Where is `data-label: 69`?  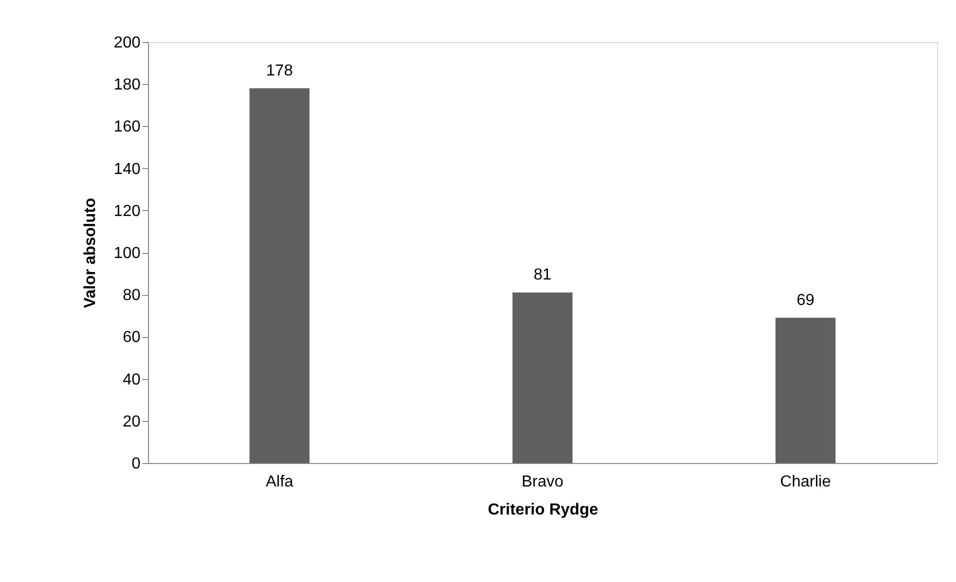
data-label: 69 is located at coordinates (805, 300).